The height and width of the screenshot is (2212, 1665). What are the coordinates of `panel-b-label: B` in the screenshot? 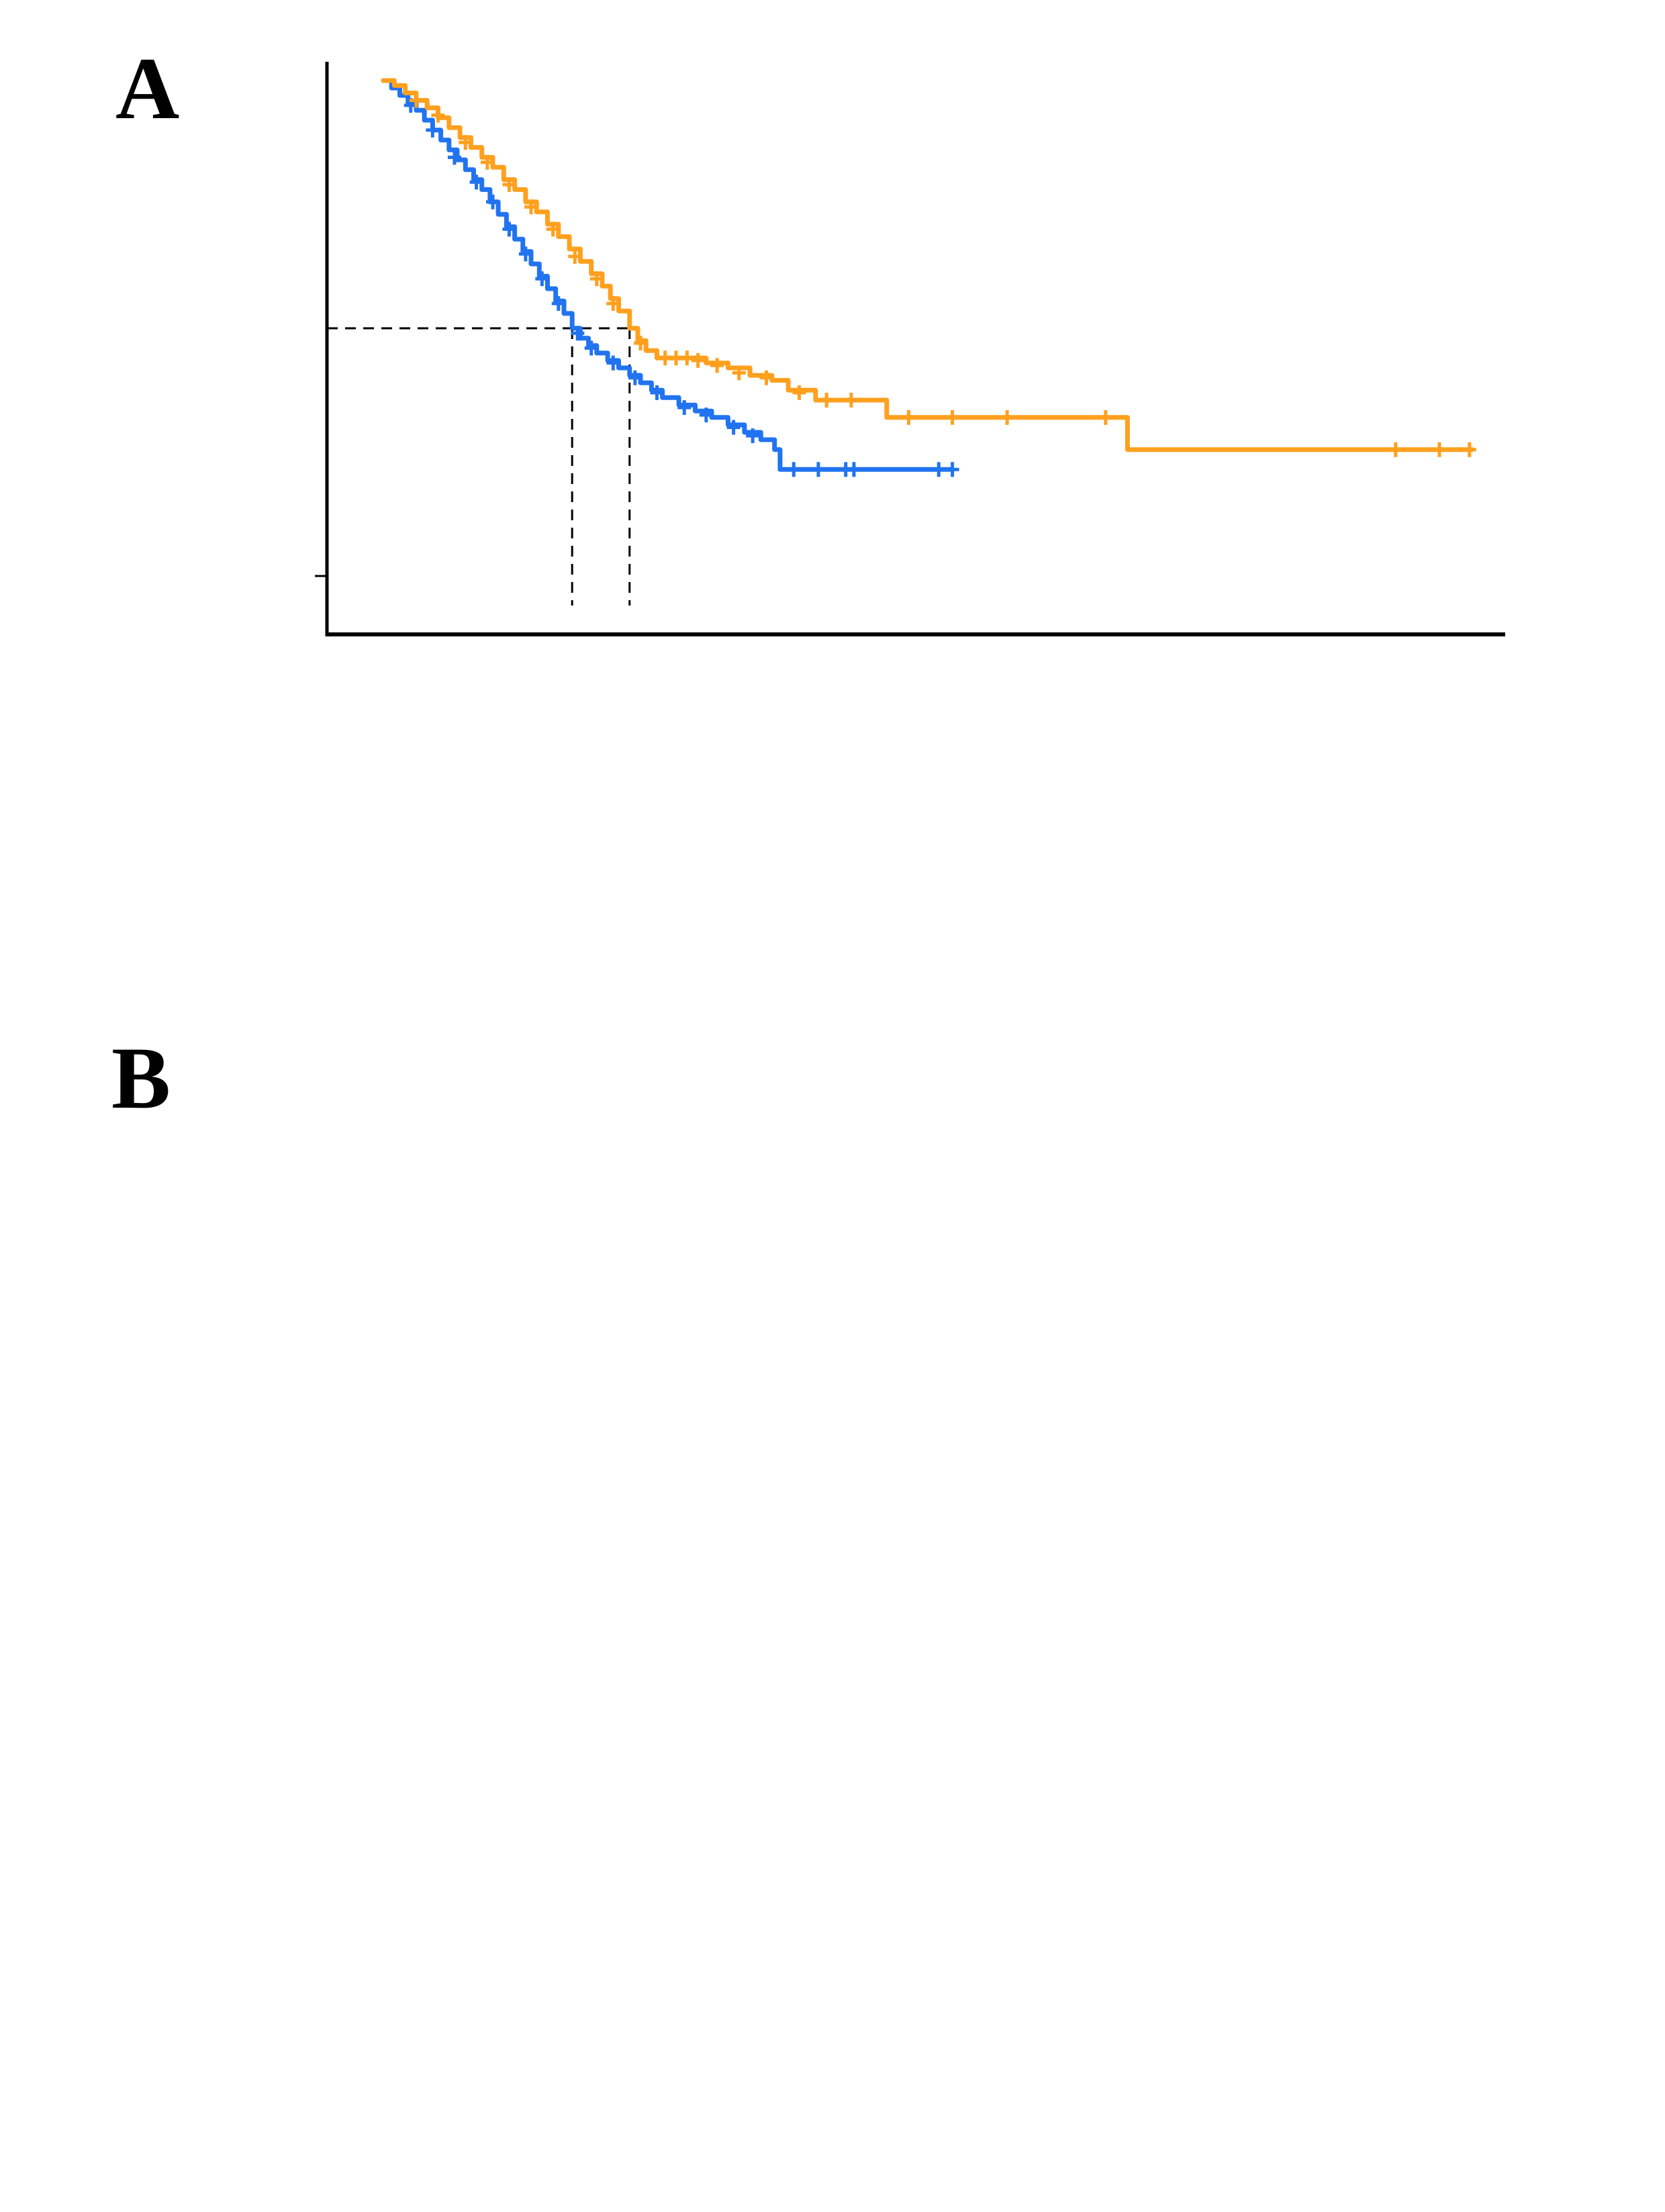 It's located at (141, 1077).